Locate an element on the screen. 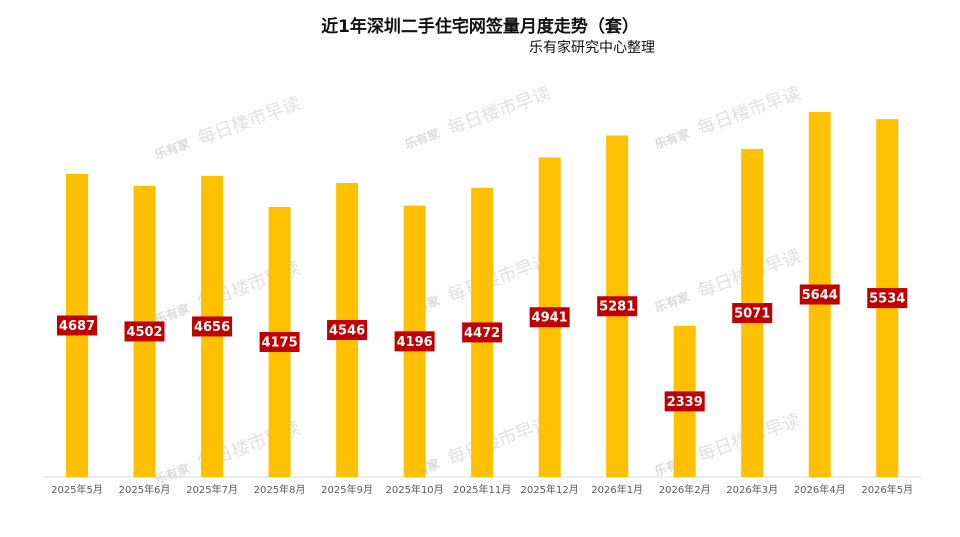 This screenshot has height=537, width=960. value-label: 4196 is located at coordinates (415, 342).